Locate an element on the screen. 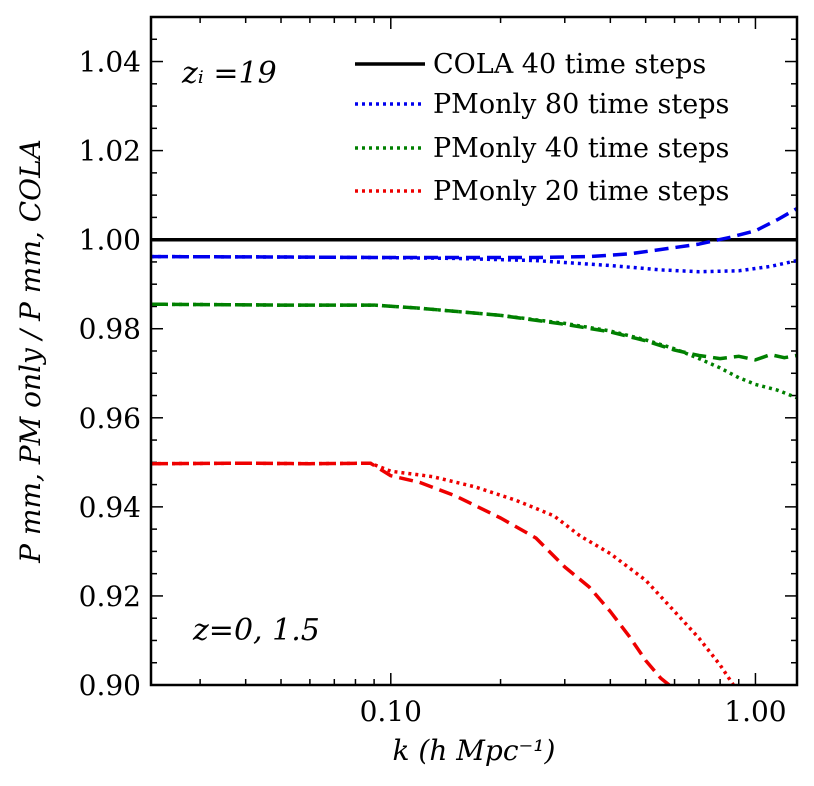 Image resolution: width=814 pixels, height=786 pixels. y-tick-label: 0.90 is located at coordinates (110, 685).